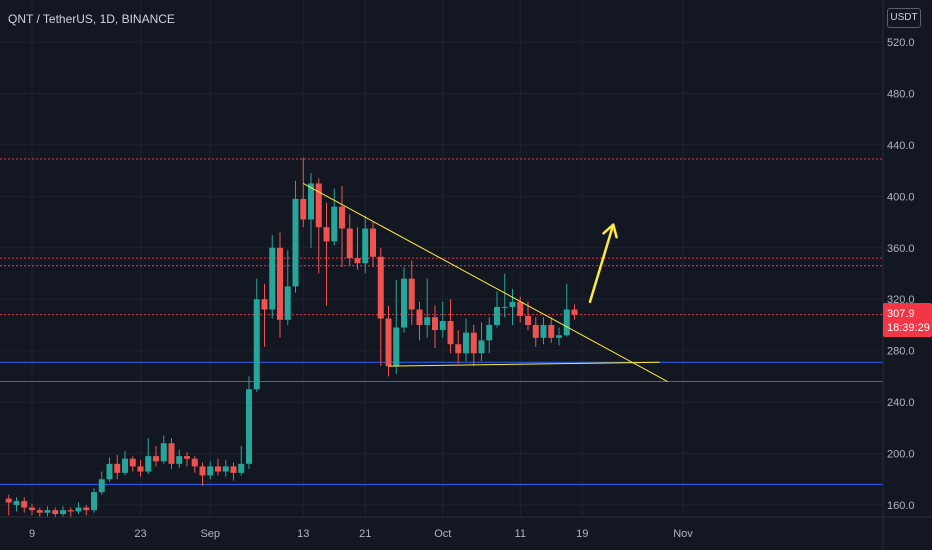 Image resolution: width=932 pixels, height=550 pixels. What do you see at coordinates (904, 18) in the screenshot?
I see `currency-badge: USDT` at bounding box center [904, 18].